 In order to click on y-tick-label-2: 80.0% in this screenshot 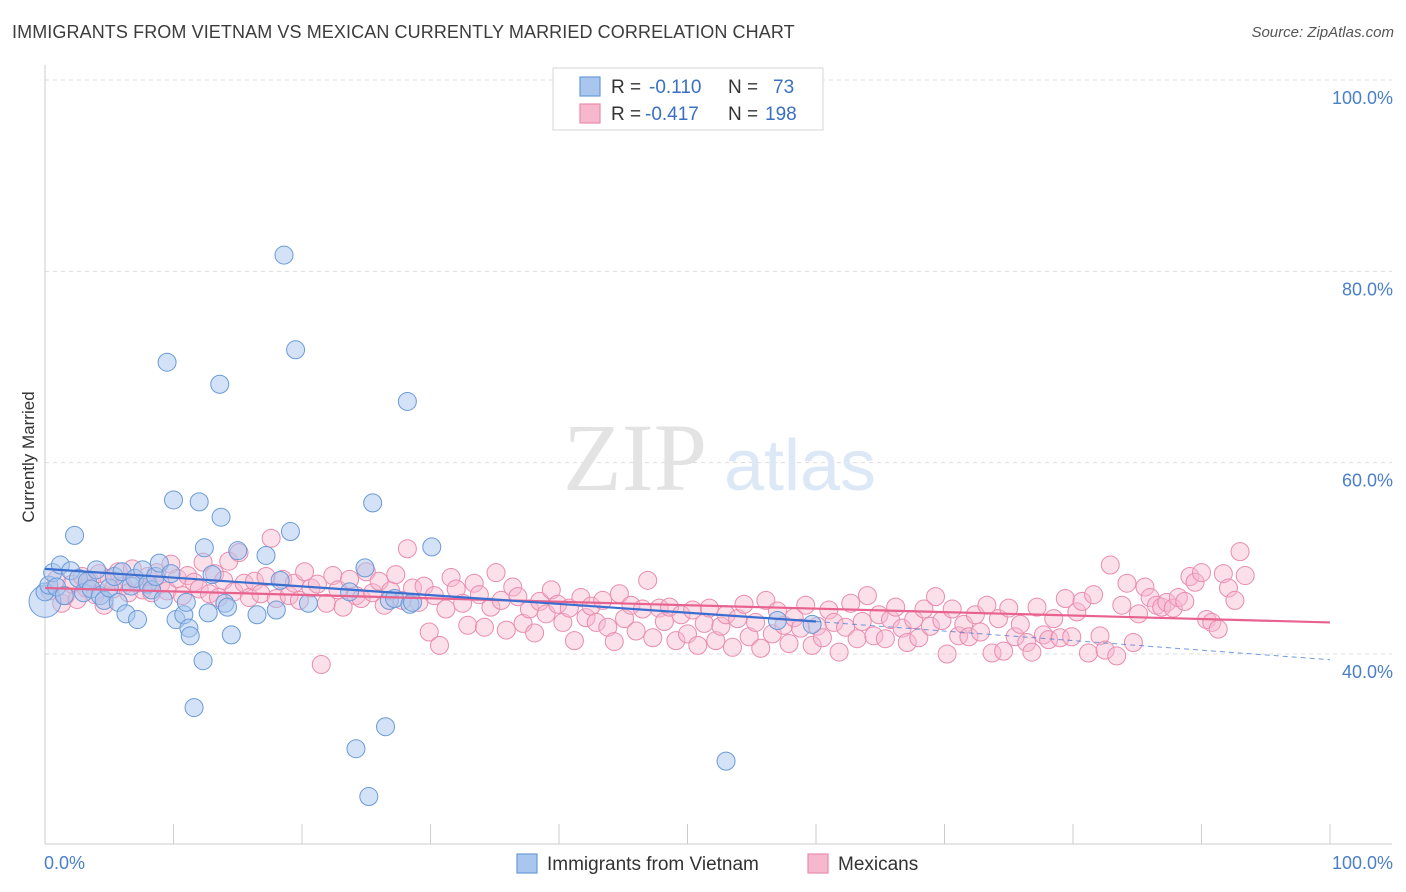, I will do `click(1367, 289)`.